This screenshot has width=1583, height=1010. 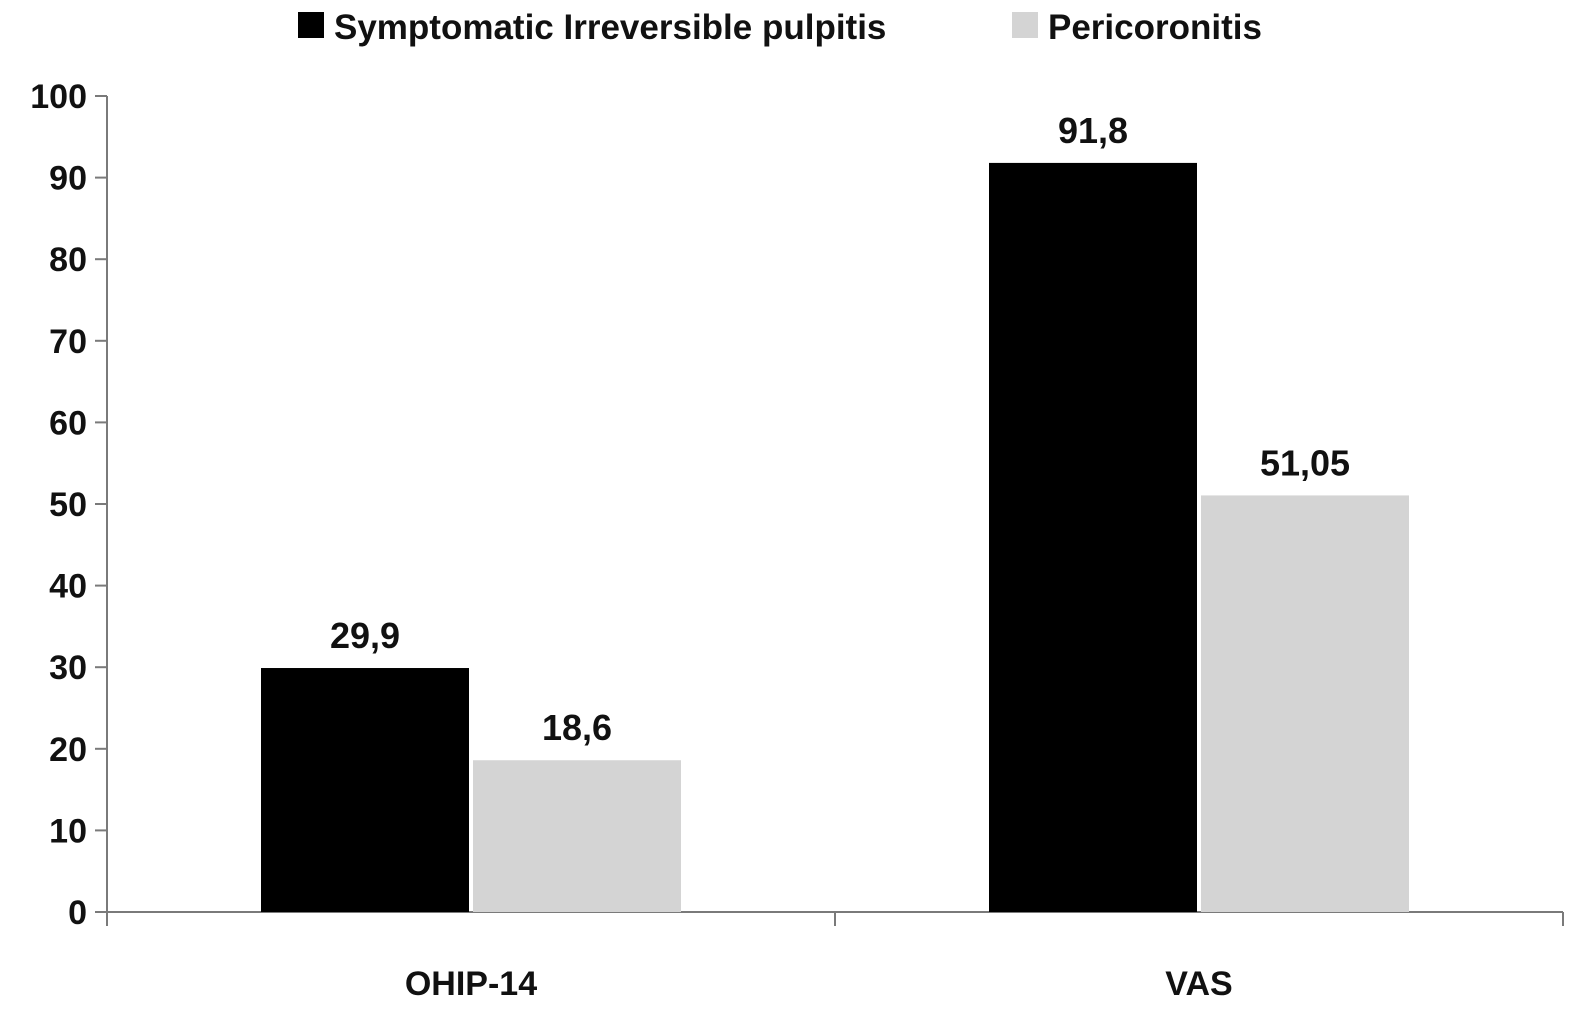 What do you see at coordinates (68, 831) in the screenshot?
I see `y-tick-label: 10` at bounding box center [68, 831].